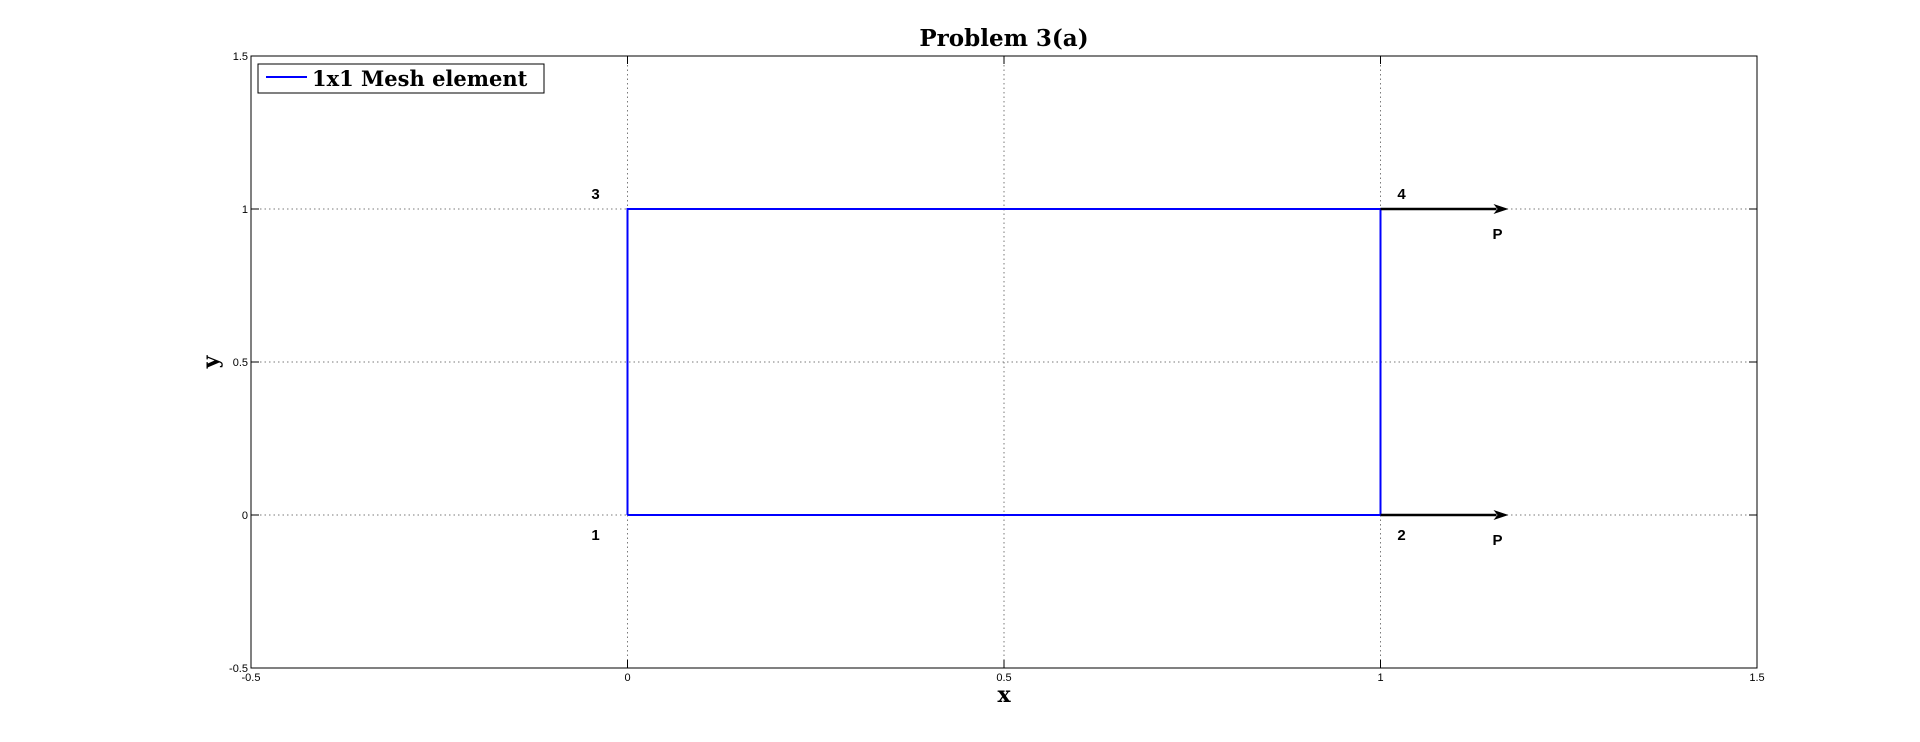  I want to click on y-tick-label: 1, so click(245, 210).